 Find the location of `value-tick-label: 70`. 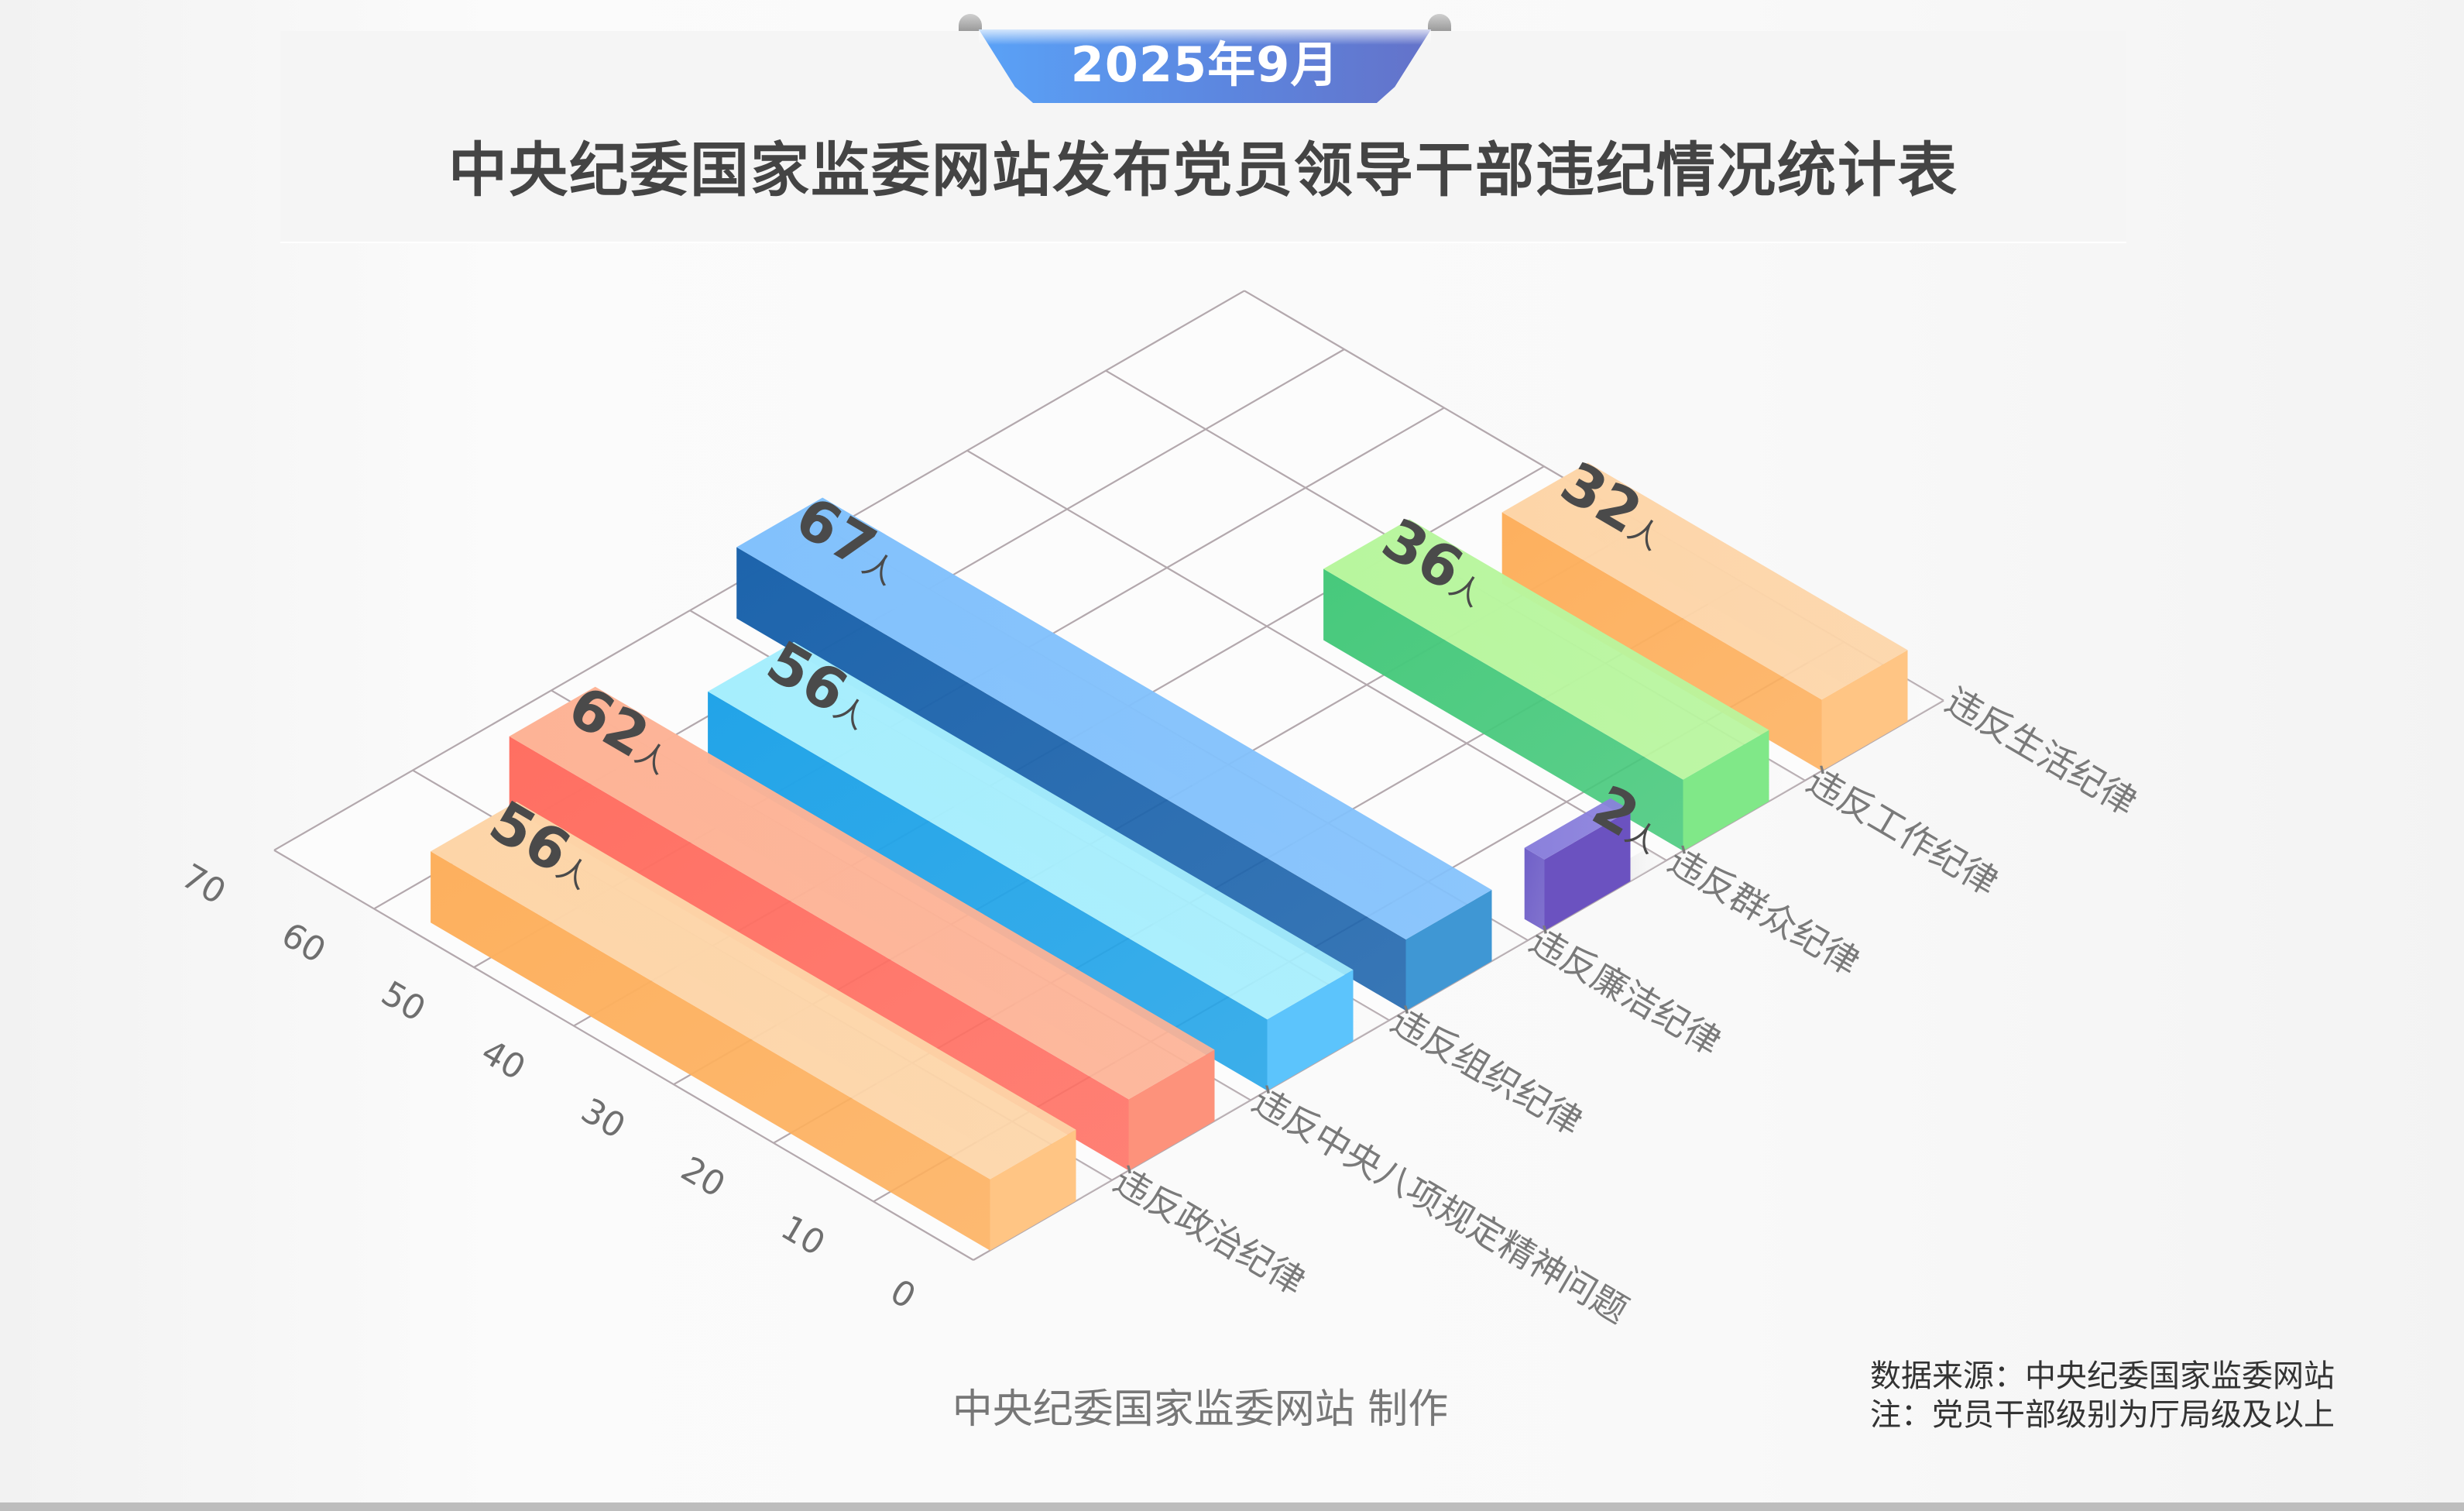

value-tick-label: 70 is located at coordinates (204, 884).